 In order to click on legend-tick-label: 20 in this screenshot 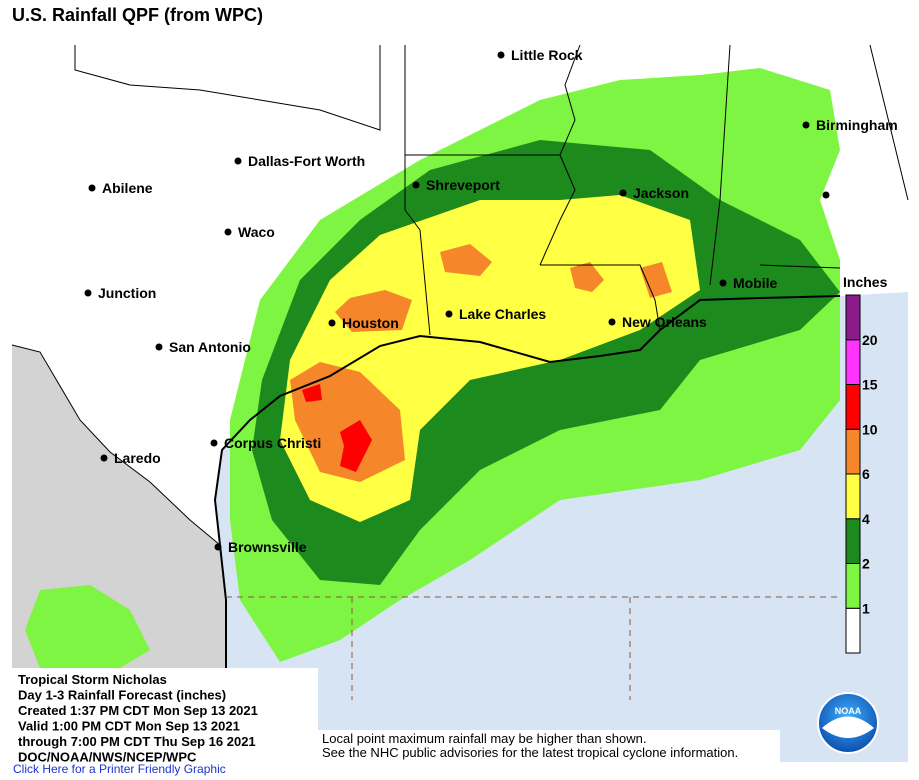, I will do `click(870, 340)`.